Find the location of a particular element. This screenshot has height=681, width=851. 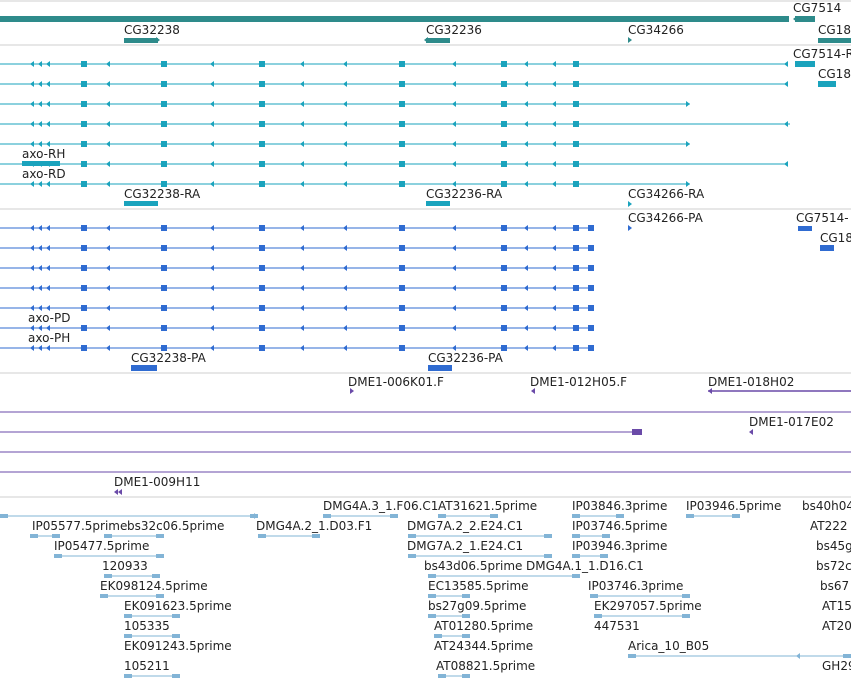

est-label: GH29 is located at coordinates (836, 666).